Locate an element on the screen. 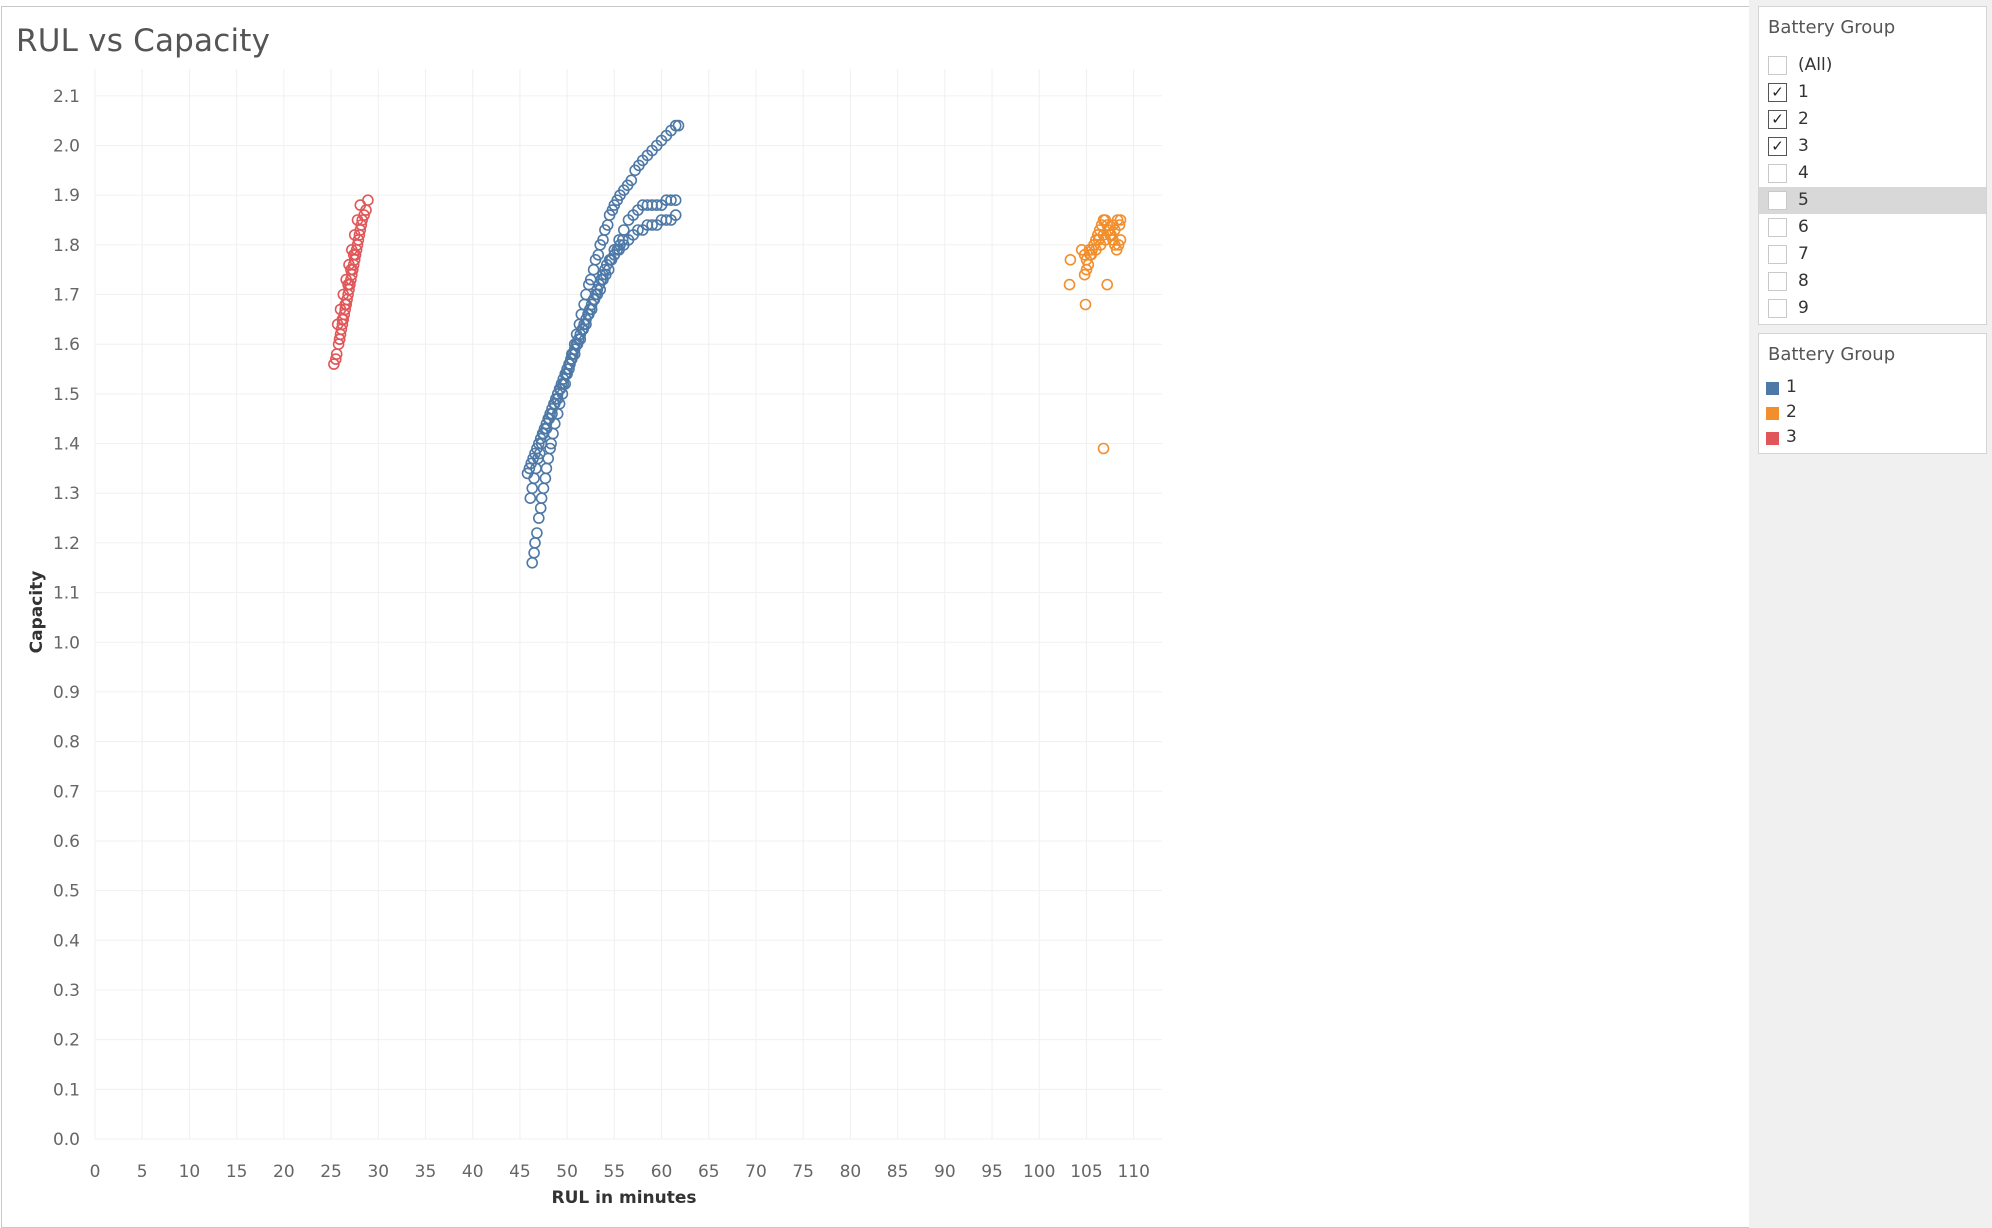 Image resolution: width=1992 pixels, height=1228 pixels. y-tick-label: 0.9 is located at coordinates (66, 693).